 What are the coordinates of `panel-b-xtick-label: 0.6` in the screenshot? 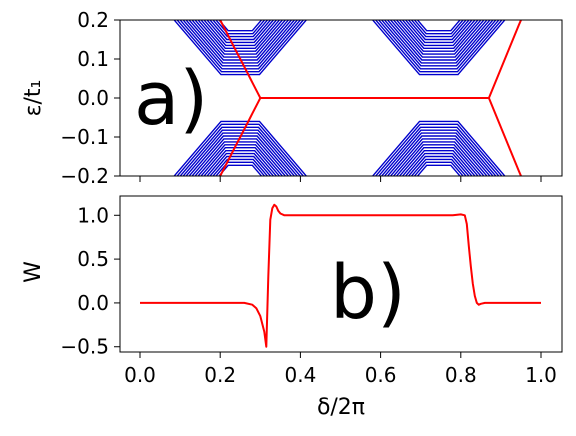 It's located at (381, 375).